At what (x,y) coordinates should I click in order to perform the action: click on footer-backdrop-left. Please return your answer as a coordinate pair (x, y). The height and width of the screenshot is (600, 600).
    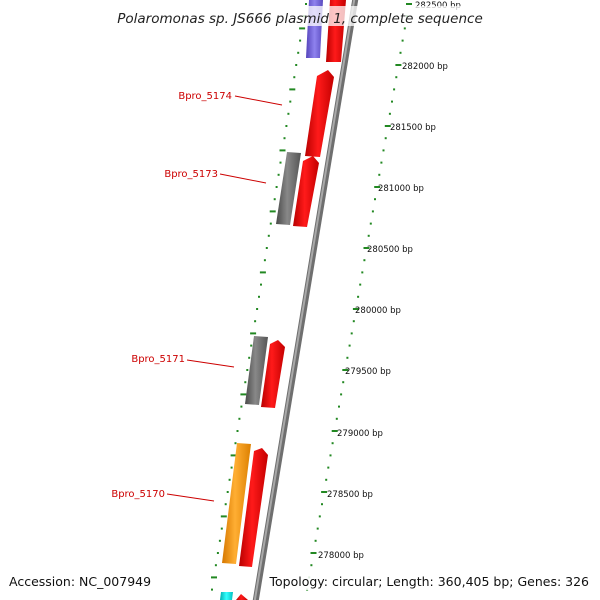
    Looking at the image, I should click on (80, 581).